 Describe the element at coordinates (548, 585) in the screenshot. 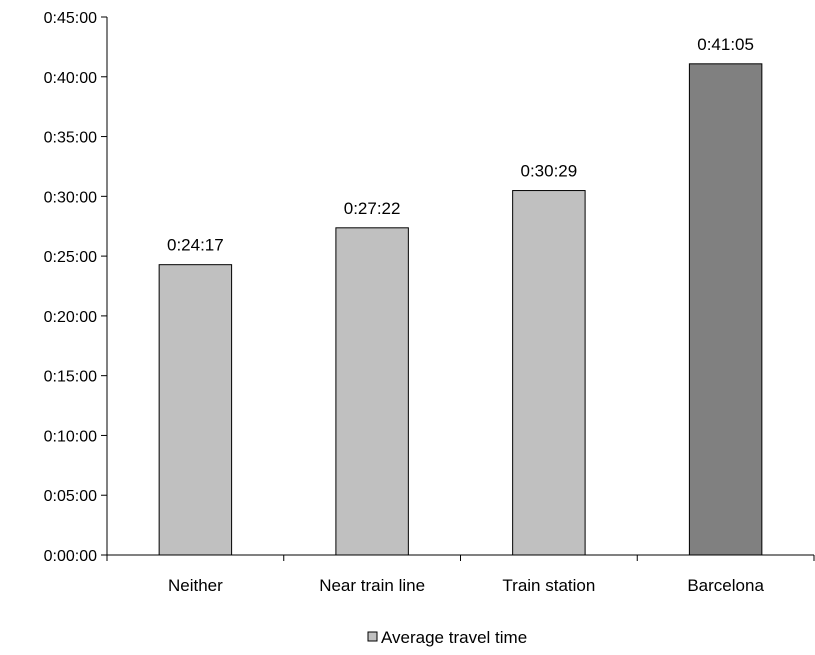

I see `category-label: Train station` at that location.